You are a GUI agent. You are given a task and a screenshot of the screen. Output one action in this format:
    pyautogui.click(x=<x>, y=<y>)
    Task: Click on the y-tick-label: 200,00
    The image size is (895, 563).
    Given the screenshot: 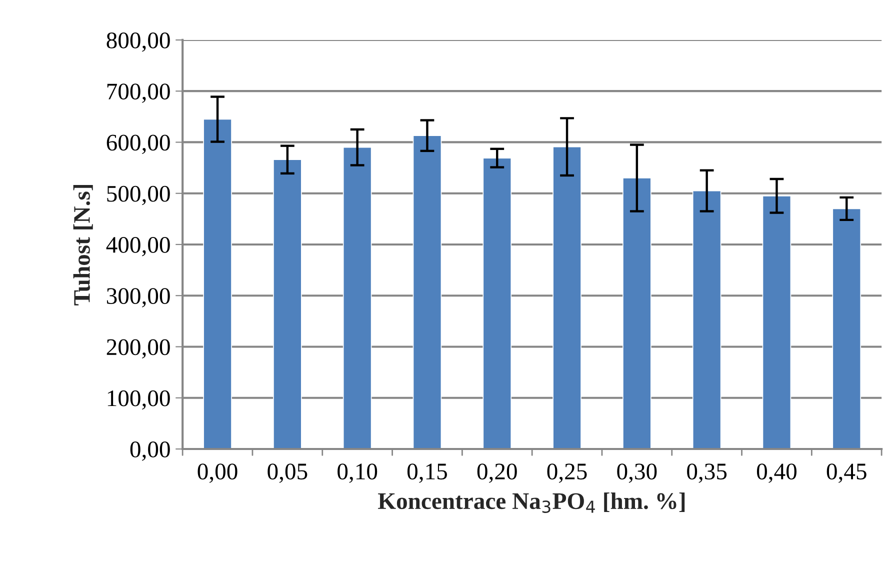 What is the action you would take?
    pyautogui.click(x=138, y=349)
    